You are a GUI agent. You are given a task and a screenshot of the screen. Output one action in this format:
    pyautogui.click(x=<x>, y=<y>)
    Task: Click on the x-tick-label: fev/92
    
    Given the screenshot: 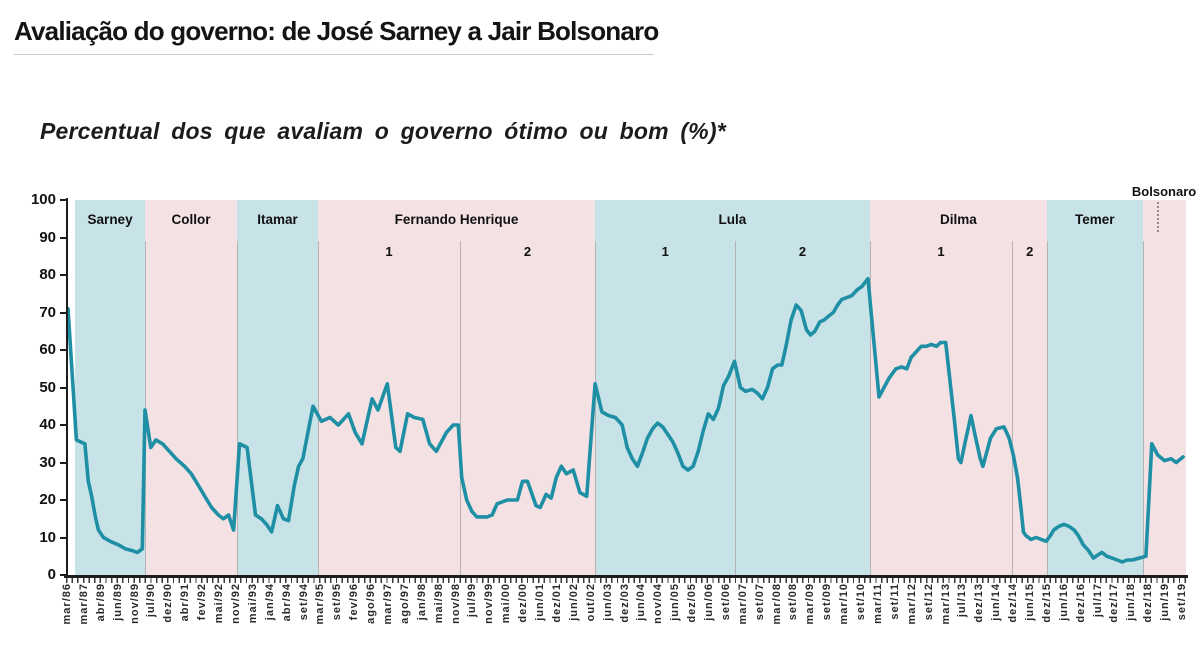 What is the action you would take?
    pyautogui.click(x=202, y=602)
    